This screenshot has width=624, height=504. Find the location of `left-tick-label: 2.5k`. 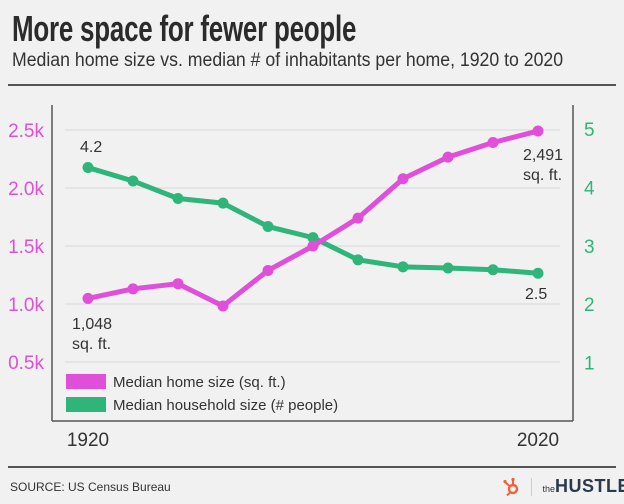

left-tick-label: 2.5k is located at coordinates (26, 131).